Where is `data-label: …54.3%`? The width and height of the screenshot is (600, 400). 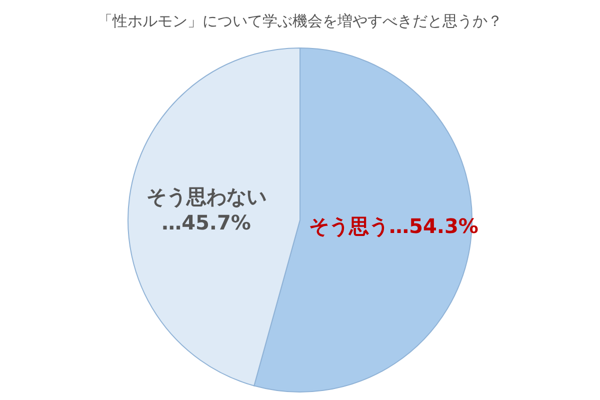
data-label: …54.3% is located at coordinates (433, 226).